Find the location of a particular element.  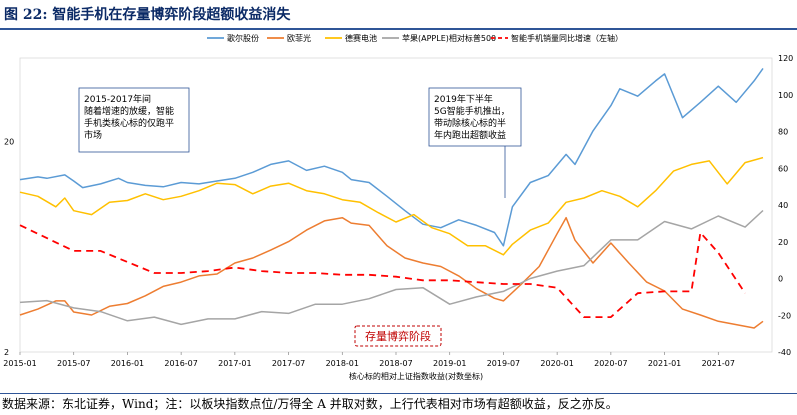

figure-title-text: 智能手机在存量博弈阶段超额收益消失 is located at coordinates (171, 15).